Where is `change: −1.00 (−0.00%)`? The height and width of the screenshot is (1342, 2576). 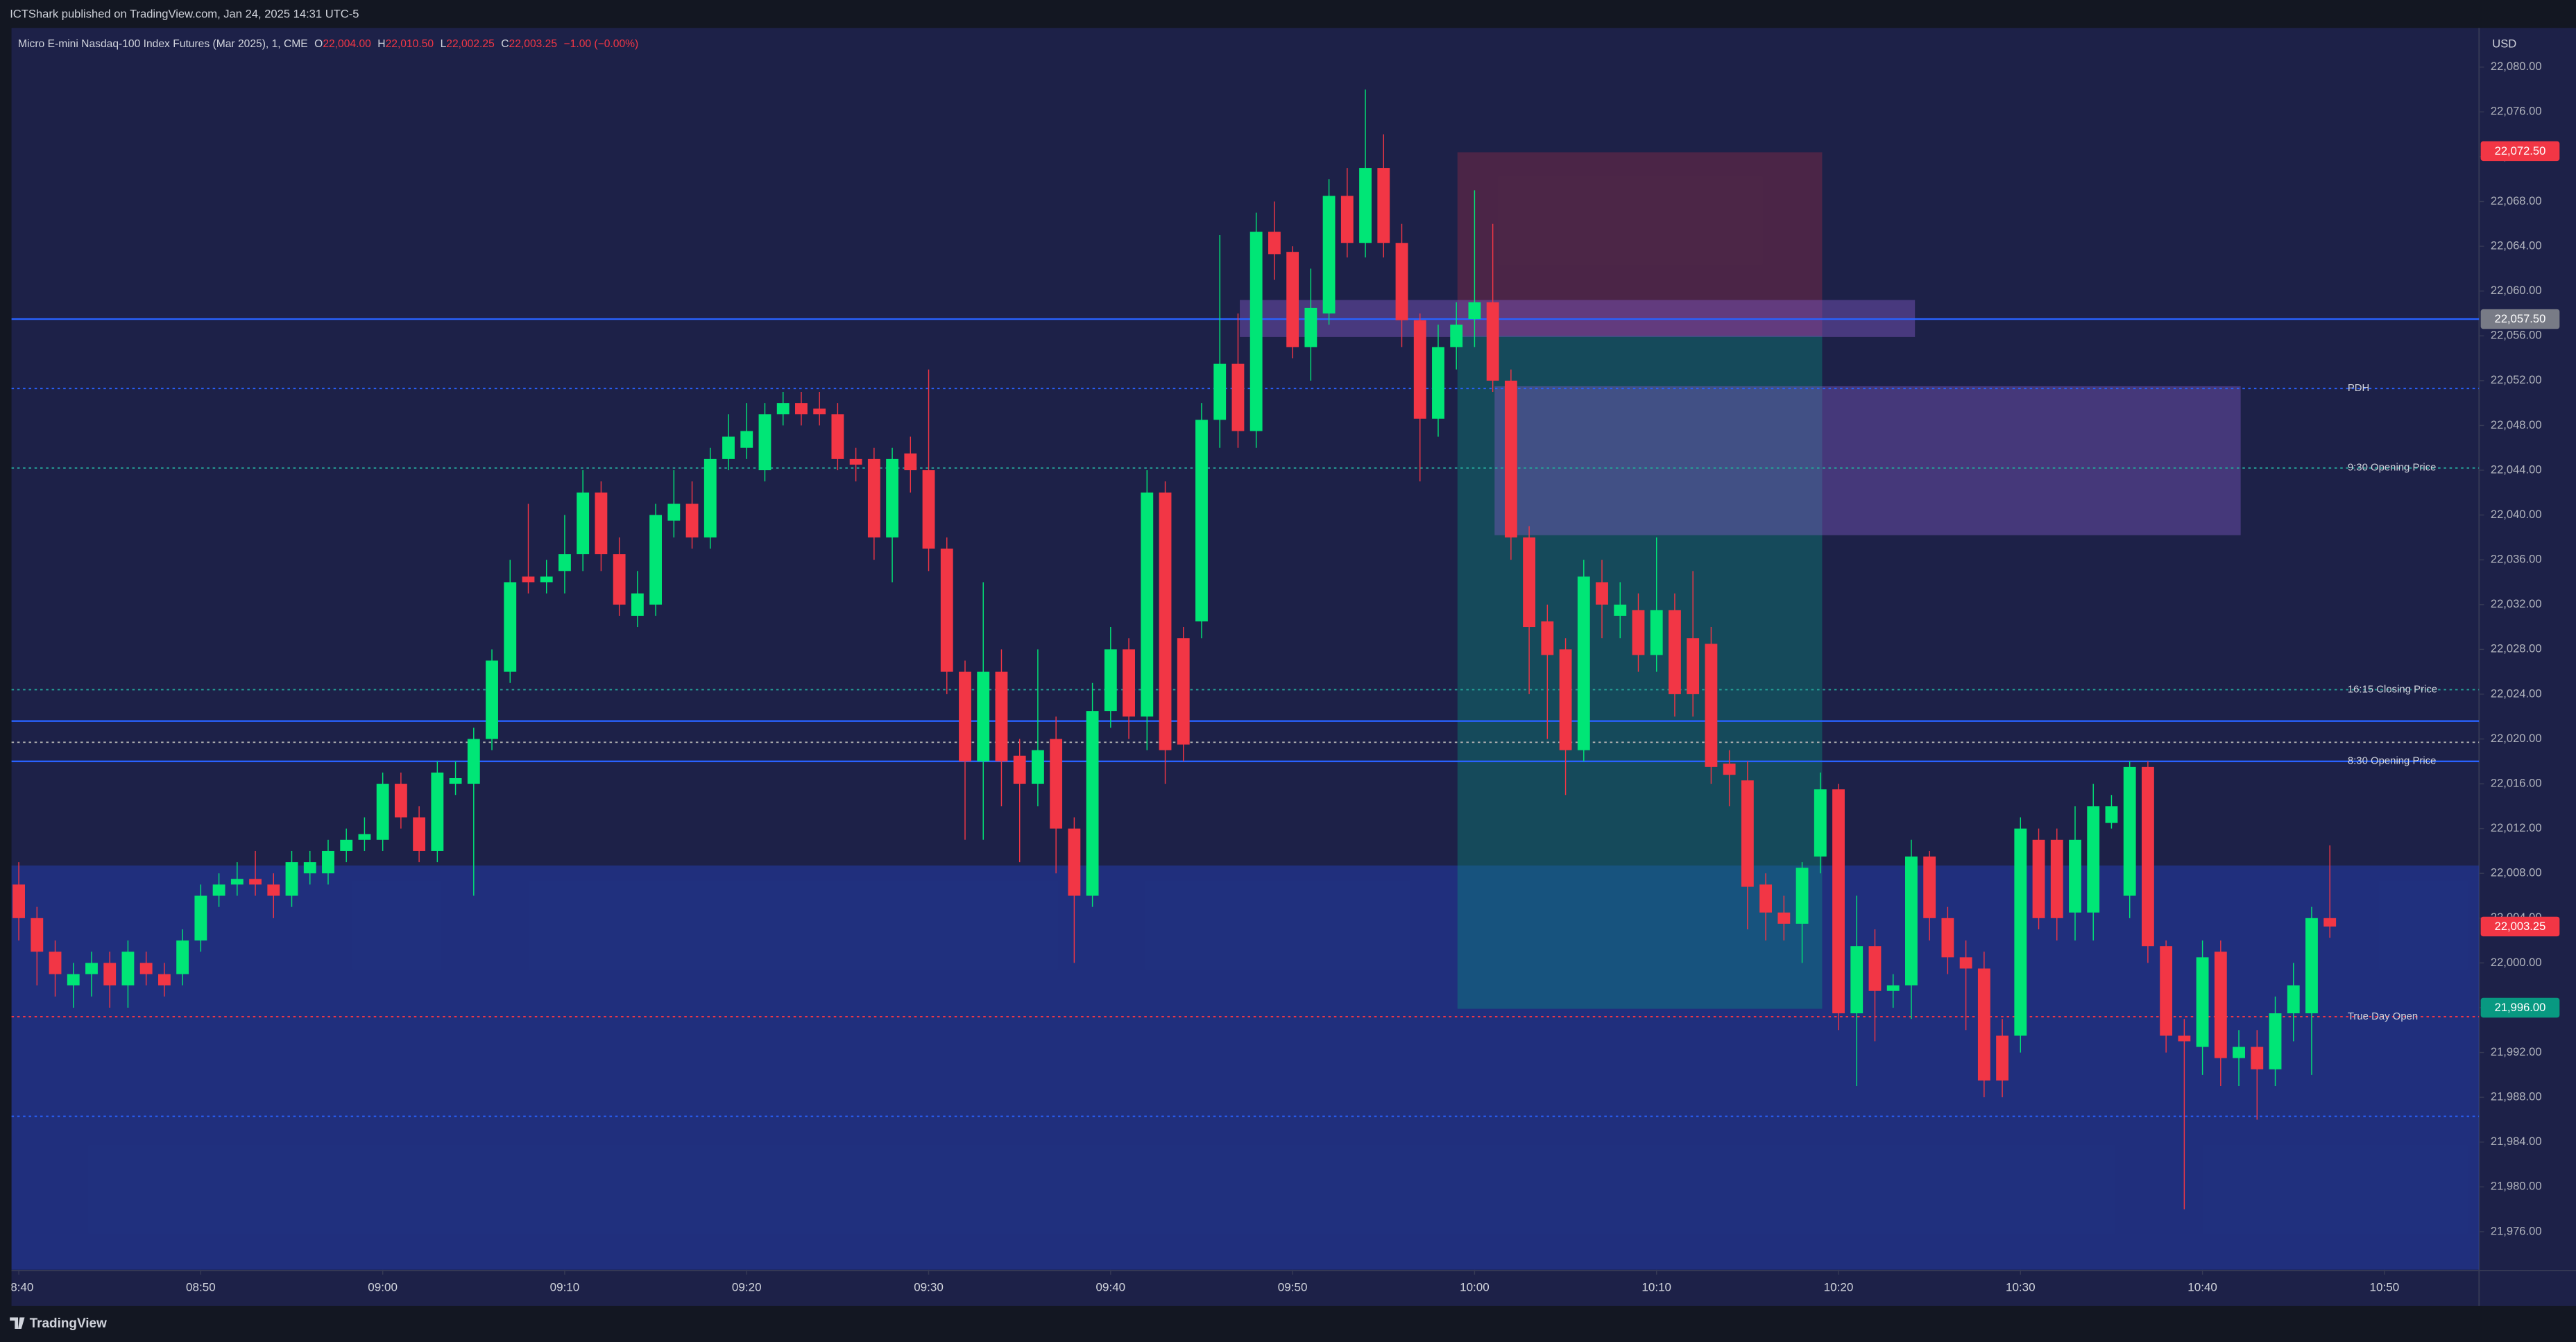 change: −1.00 (−0.00%) is located at coordinates (601, 44).